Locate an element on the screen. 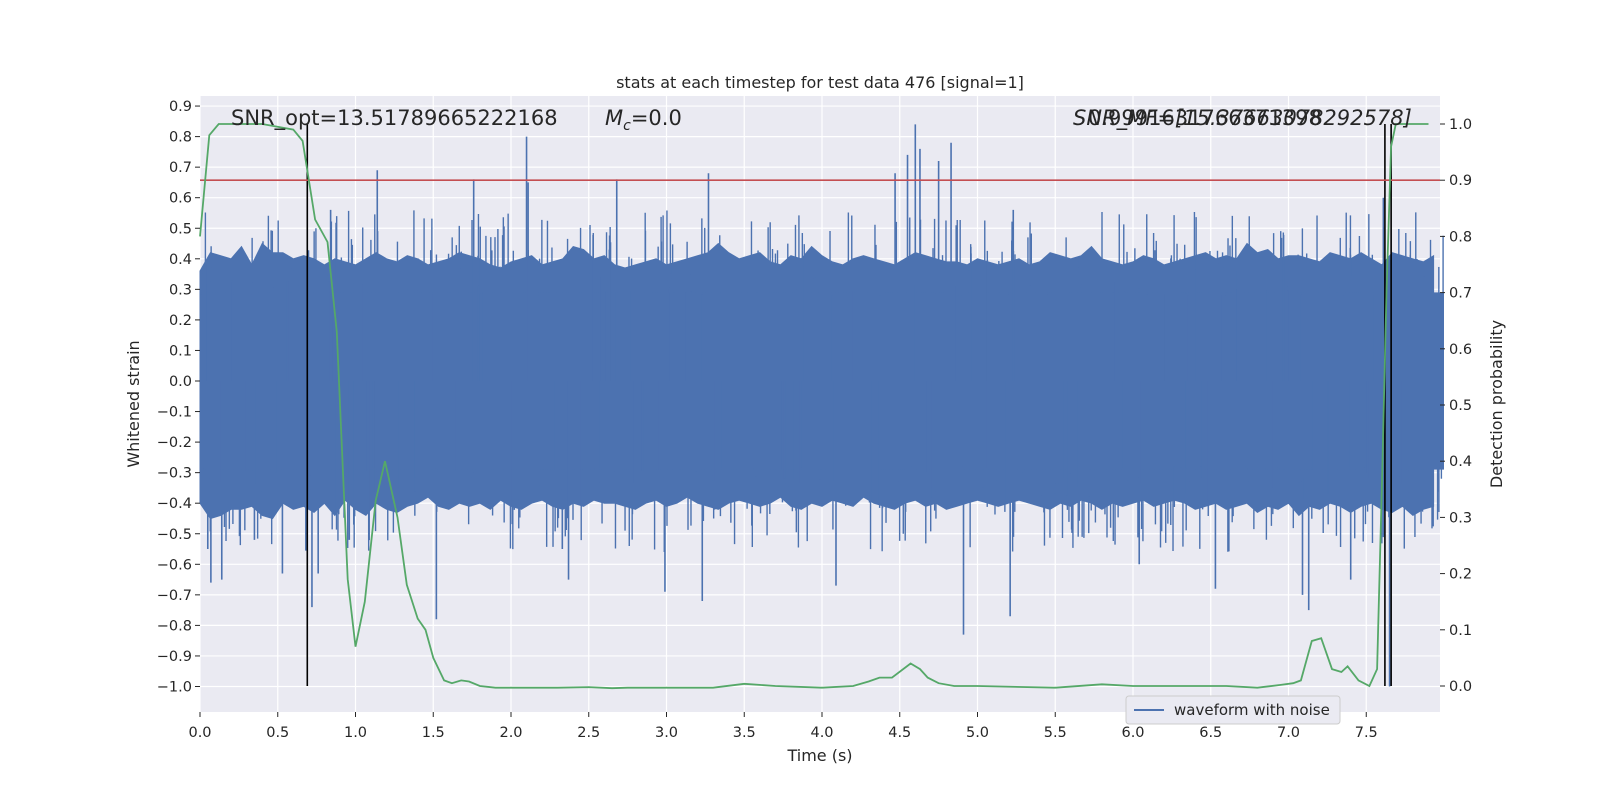 Image resolution: width=1600 pixels, height=800 pixels. right-y-axis-ticks: 1.0 0.9 0.8 0.7 0.6 0.5 0.4 0.3 0.2 0.1 0.0 is located at coordinates (1456, 406).